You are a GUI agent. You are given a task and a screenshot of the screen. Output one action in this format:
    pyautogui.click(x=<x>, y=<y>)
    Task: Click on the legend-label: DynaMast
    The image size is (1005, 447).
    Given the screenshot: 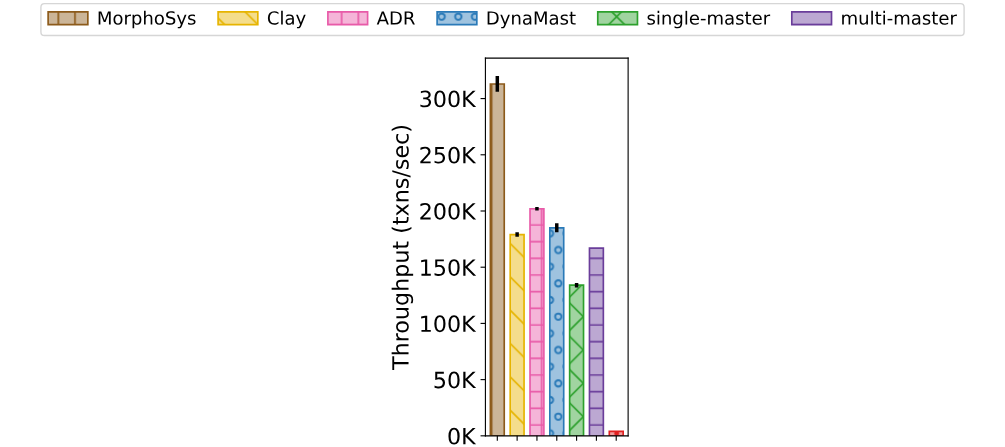 What is the action you would take?
    pyautogui.click(x=531, y=20)
    